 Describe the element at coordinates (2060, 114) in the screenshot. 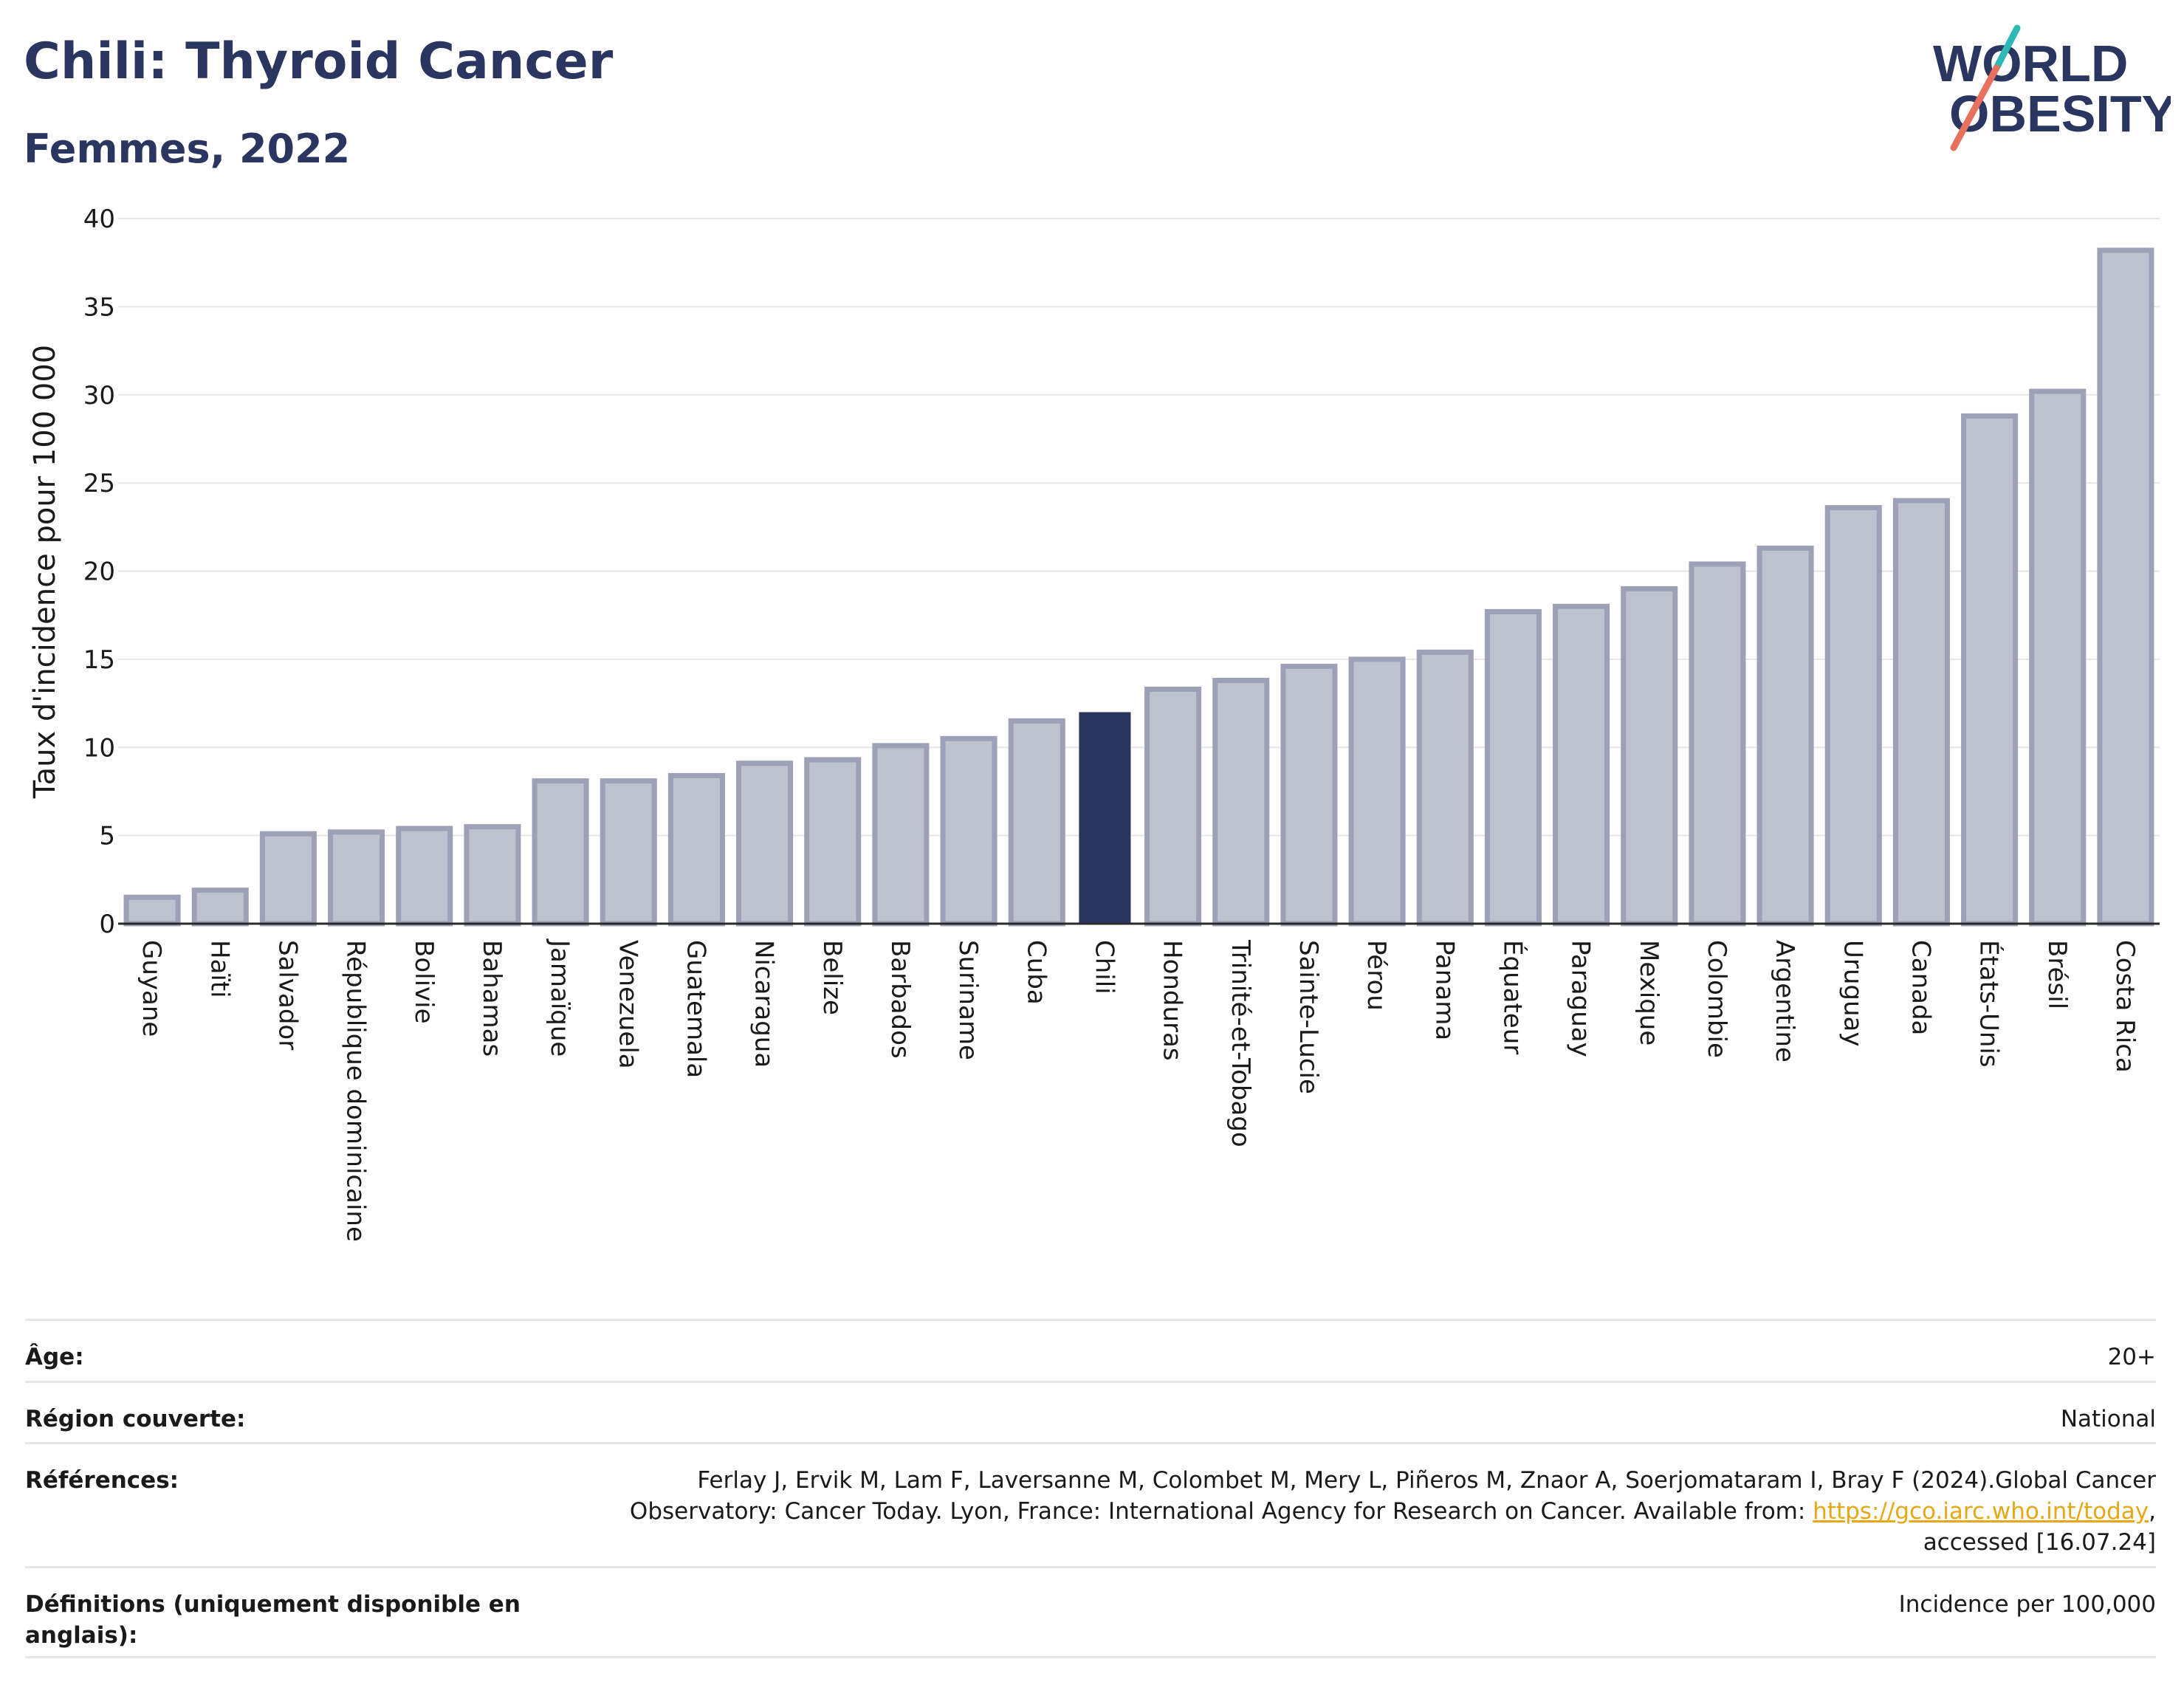

I see `logo-line2: OBESITY` at that location.